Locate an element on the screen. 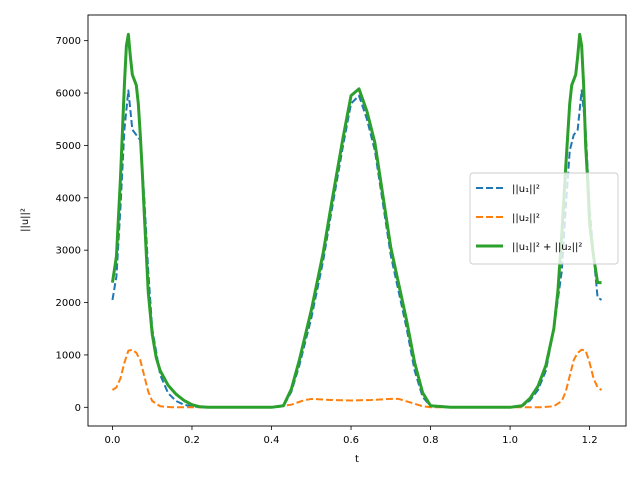 Image resolution: width=640 pixels, height=480 pixels. y-tick-label: 3000 is located at coordinates (68, 251).